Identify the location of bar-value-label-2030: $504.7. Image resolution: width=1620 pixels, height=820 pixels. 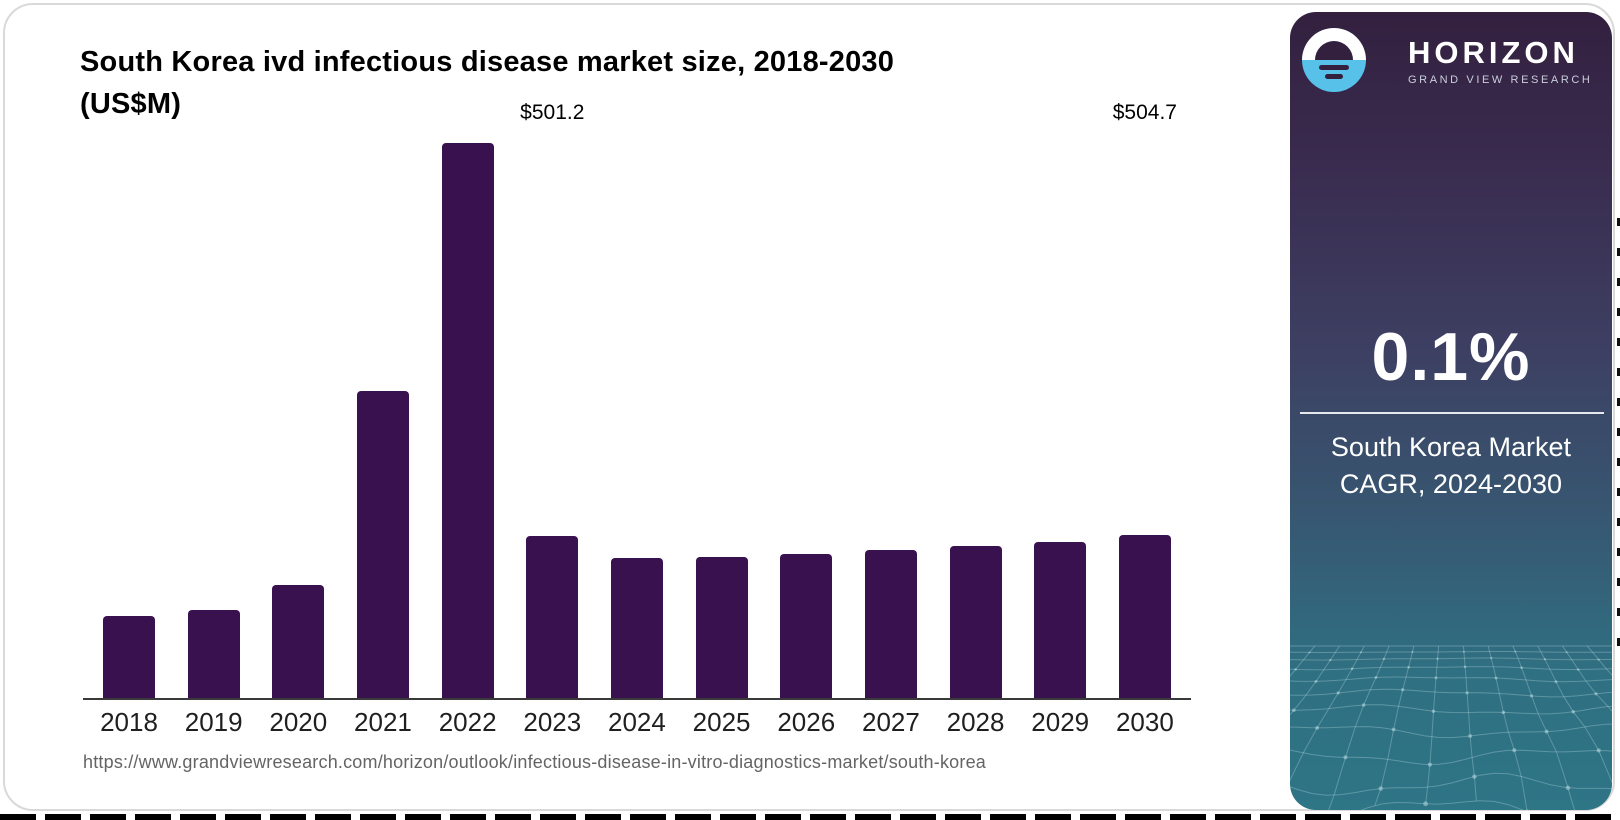
(1144, 112).